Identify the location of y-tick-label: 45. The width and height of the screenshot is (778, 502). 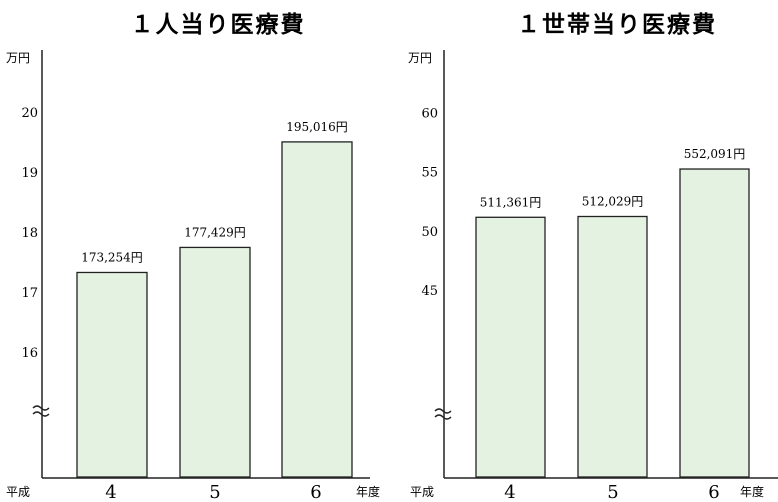
(429, 291).